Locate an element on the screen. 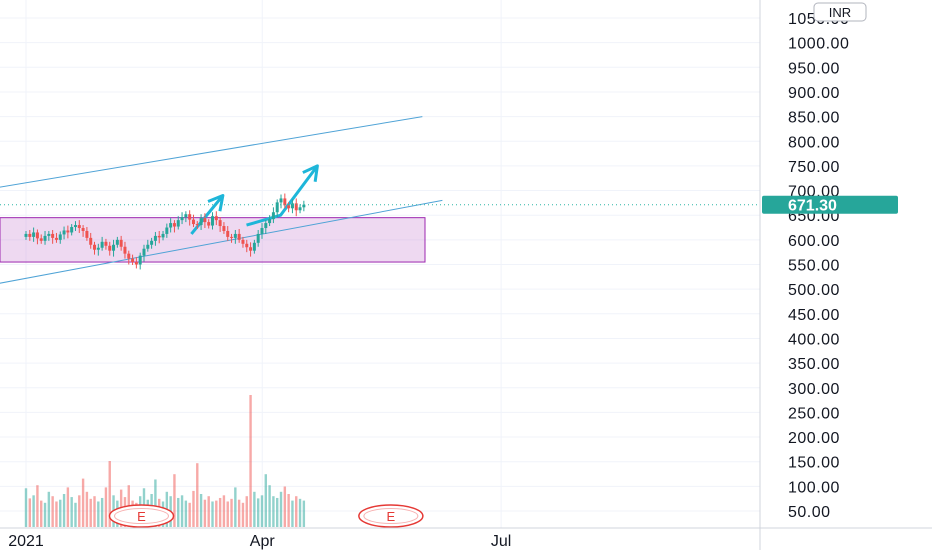 The height and width of the screenshot is (555, 932). projection-arrow is located at coordinates (282, 196).